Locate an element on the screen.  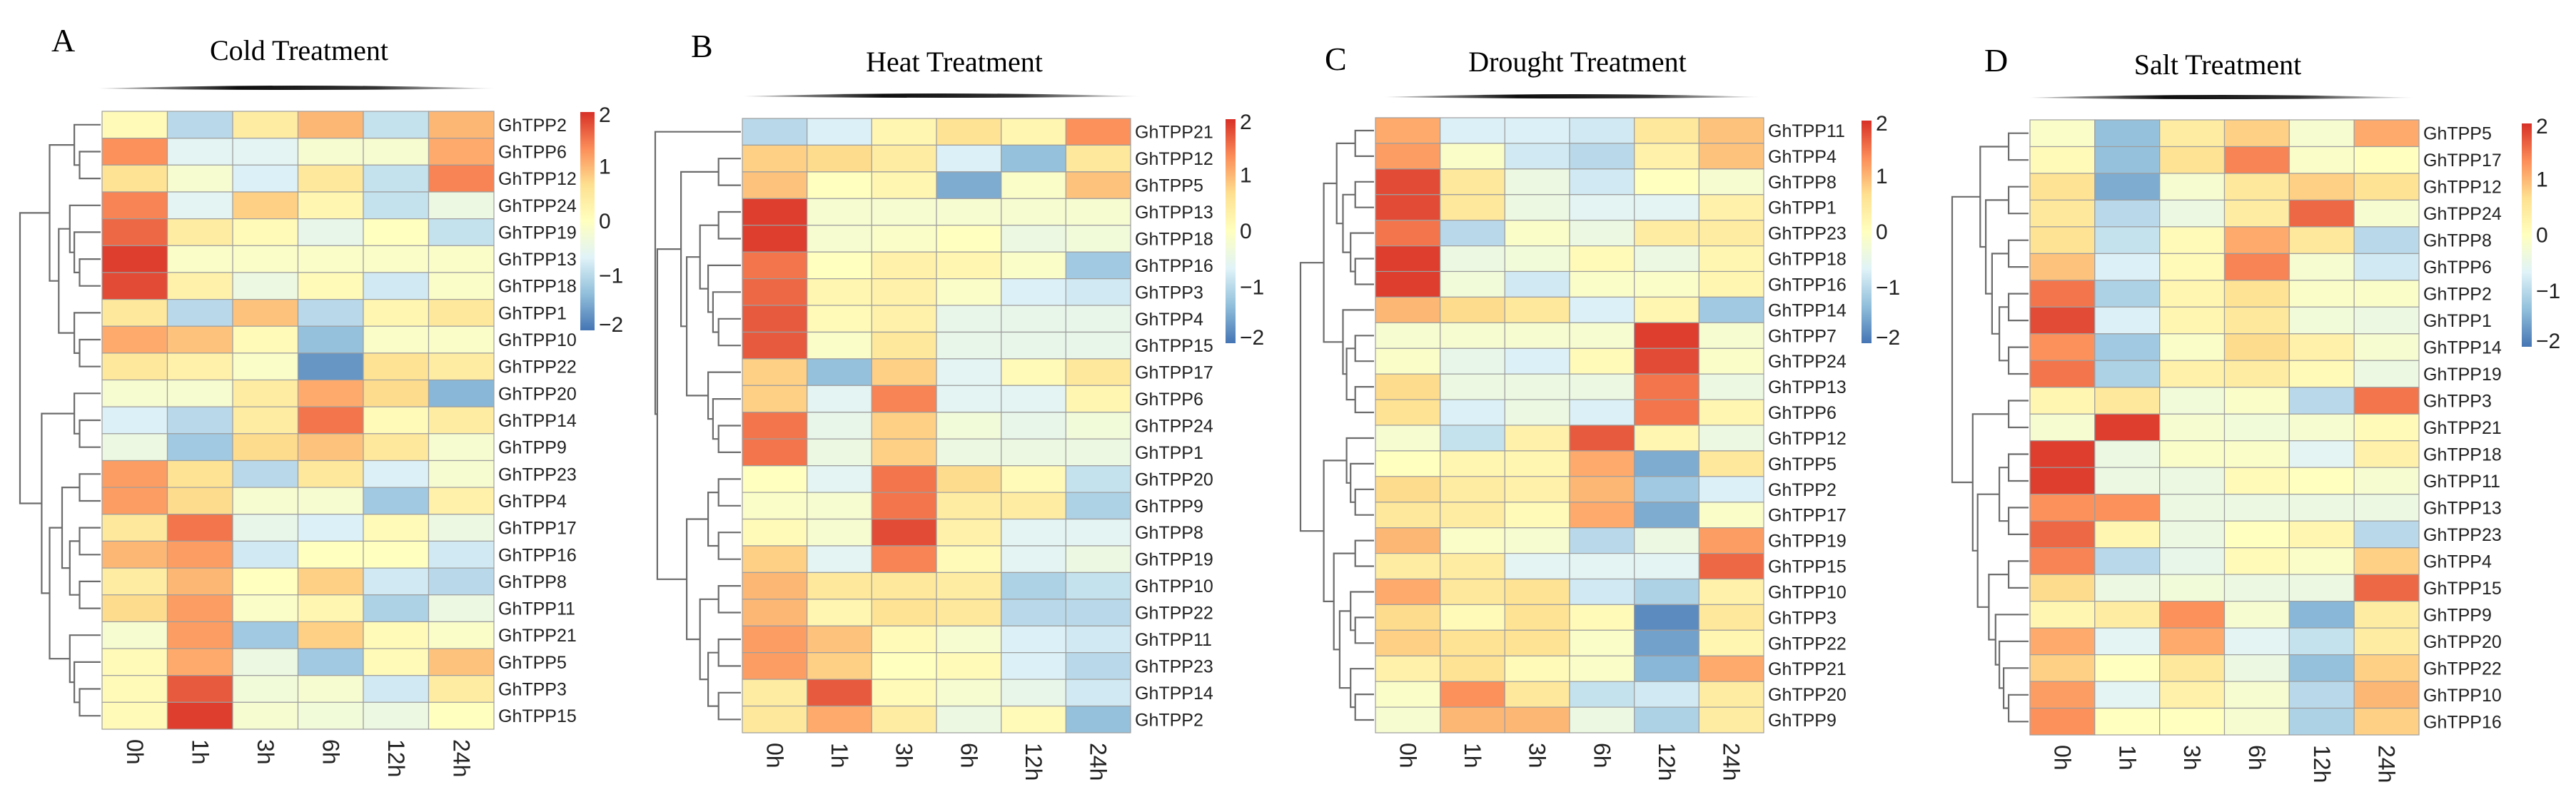
row-label: GhTPP1 is located at coordinates (532, 313).